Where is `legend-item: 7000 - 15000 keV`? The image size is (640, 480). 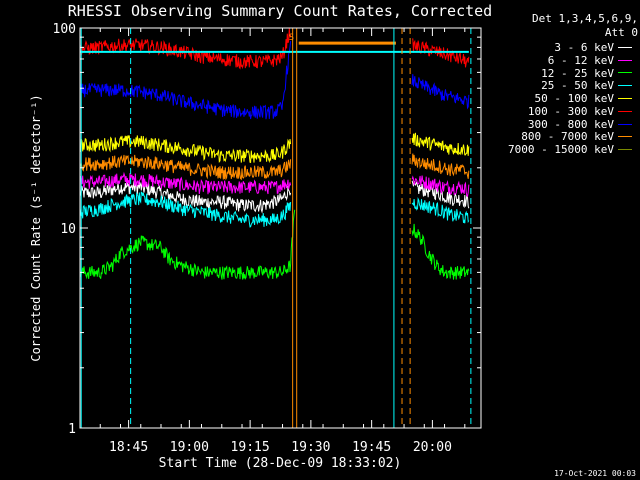 legend-item: 7000 - 15000 keV is located at coordinates (557, 149).